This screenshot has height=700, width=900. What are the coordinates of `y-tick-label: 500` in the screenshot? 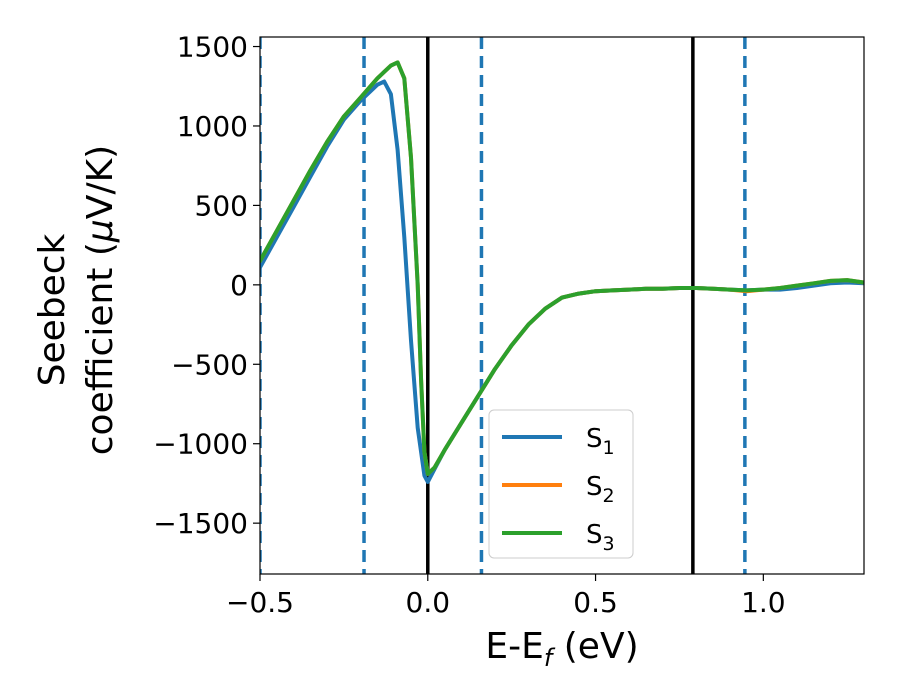 It's located at (221, 205).